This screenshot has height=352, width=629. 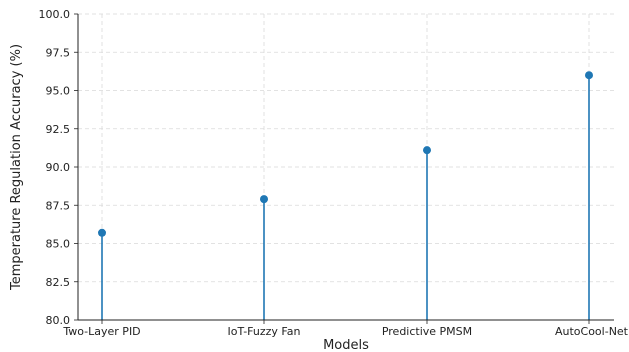 What do you see at coordinates (58, 320) in the screenshot?
I see `y-tick-label: 80.0` at bounding box center [58, 320].